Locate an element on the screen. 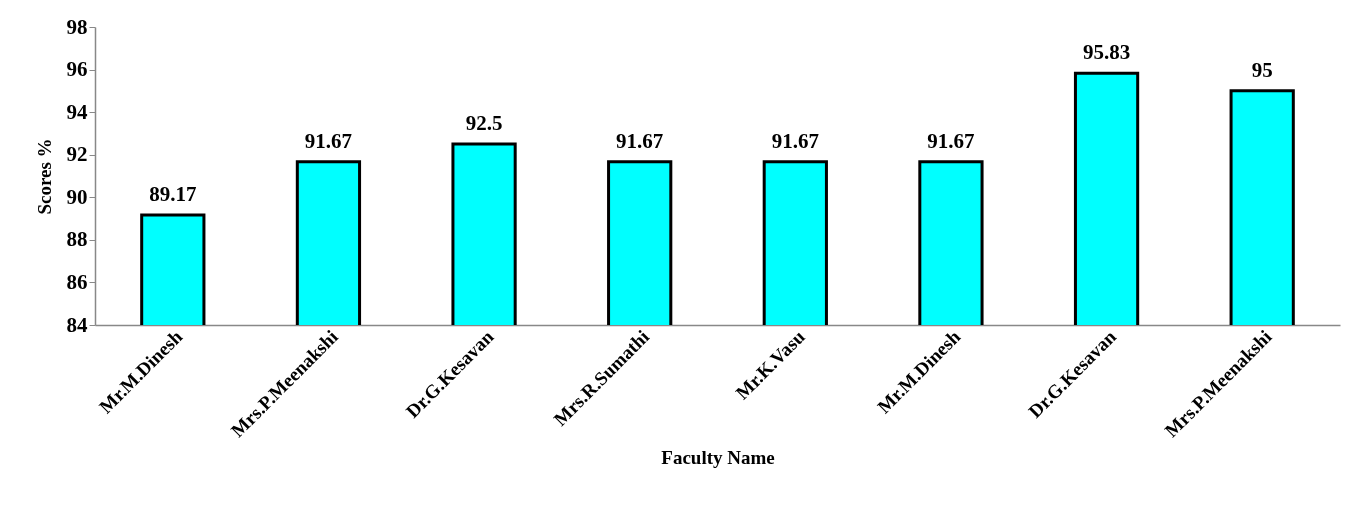 The height and width of the screenshot is (513, 1349). y-tick-label: 94 is located at coordinates (77, 111).